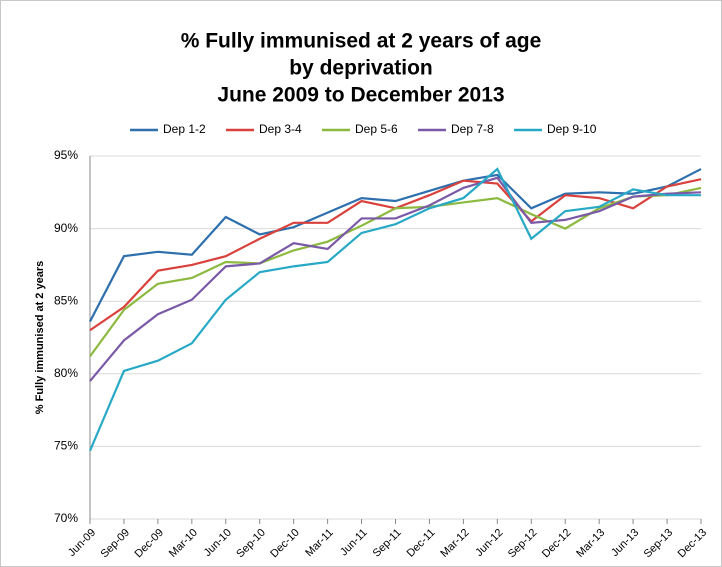 Image resolution: width=722 pixels, height=567 pixels. What do you see at coordinates (472, 129) in the screenshot?
I see `legend-label: Dep 7-8` at bounding box center [472, 129].